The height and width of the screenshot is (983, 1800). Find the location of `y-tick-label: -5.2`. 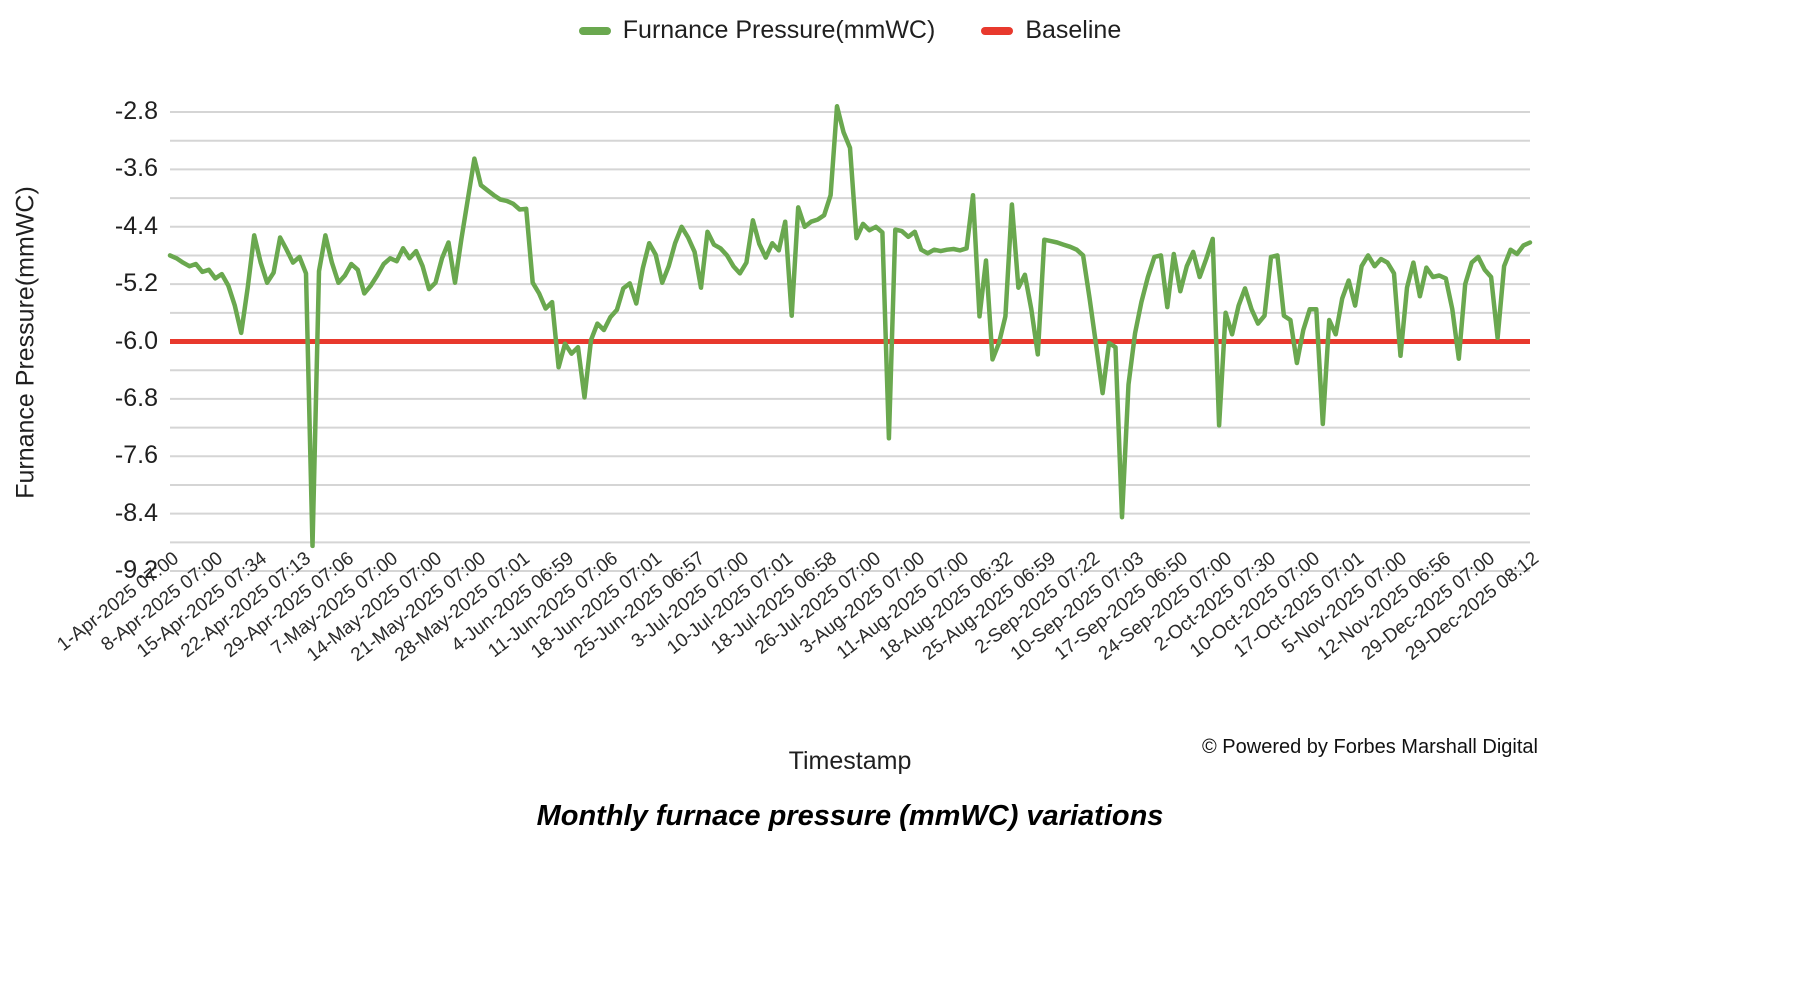

y-tick-label: -5.2 is located at coordinates (136, 283).